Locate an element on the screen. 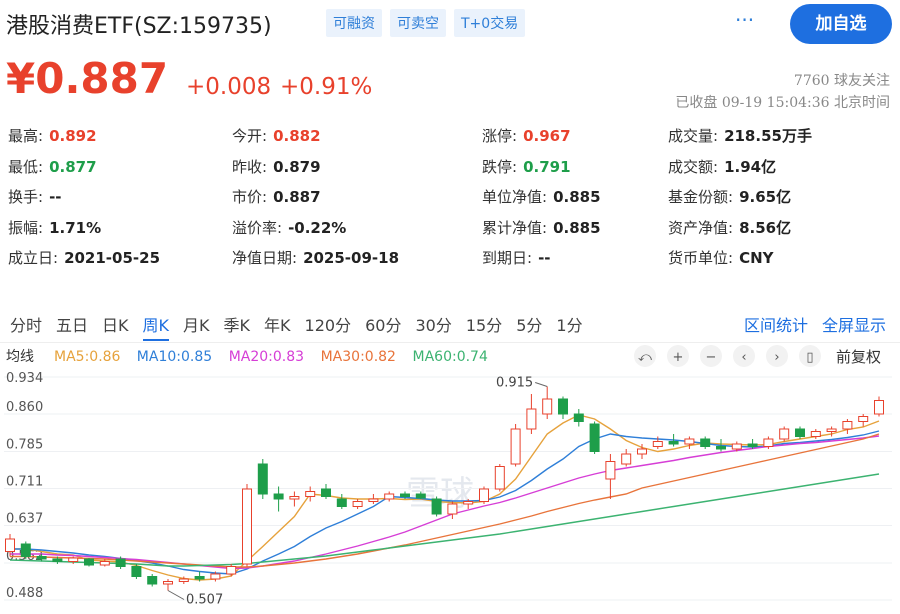  ma-line is located at coordinates (444, 520).